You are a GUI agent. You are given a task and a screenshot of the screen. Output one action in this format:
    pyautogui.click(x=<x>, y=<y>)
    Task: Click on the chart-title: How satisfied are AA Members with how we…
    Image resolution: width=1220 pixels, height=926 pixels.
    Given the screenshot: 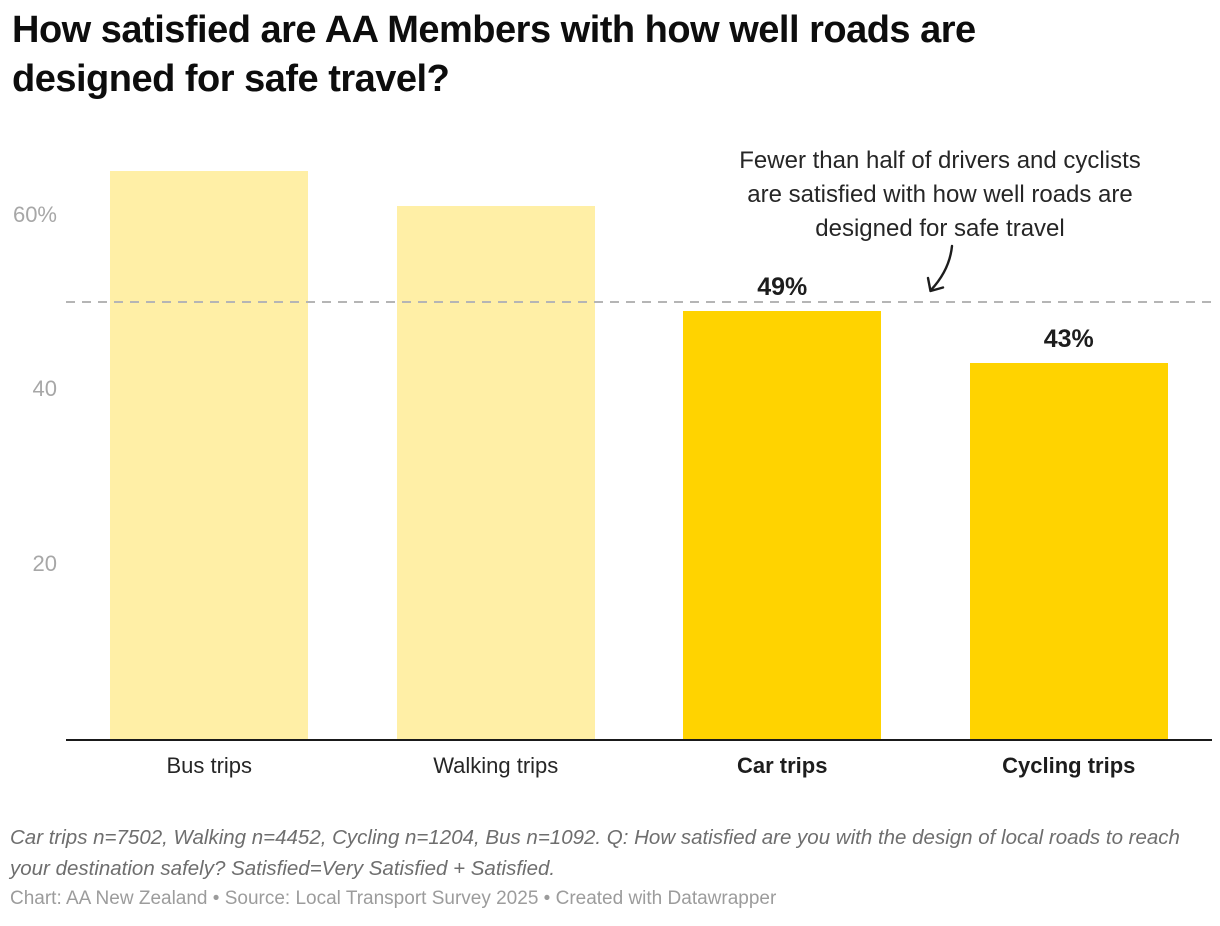 What is the action you would take?
    pyautogui.click(x=494, y=54)
    